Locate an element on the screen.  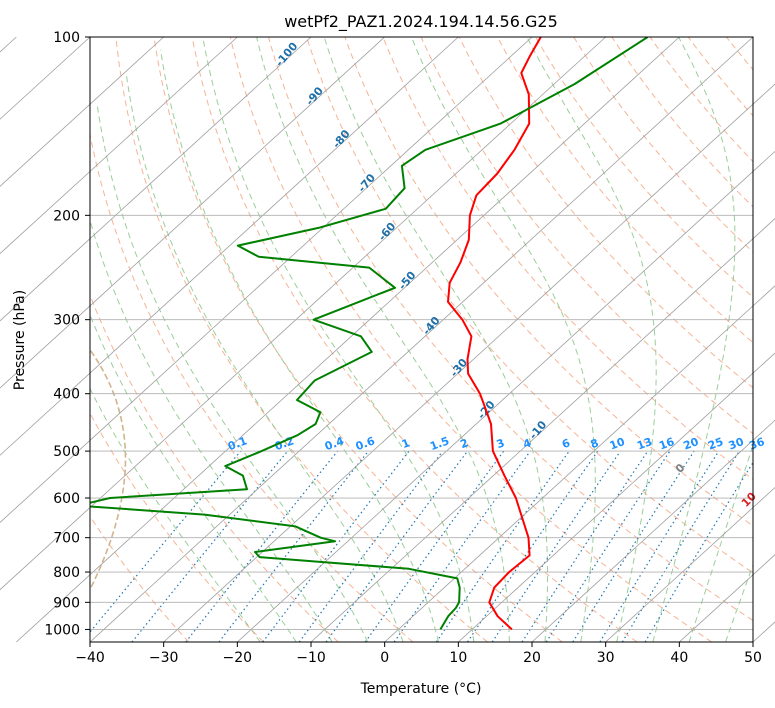
x-axis-label: Temperature (°C) is located at coordinates (421, 689).